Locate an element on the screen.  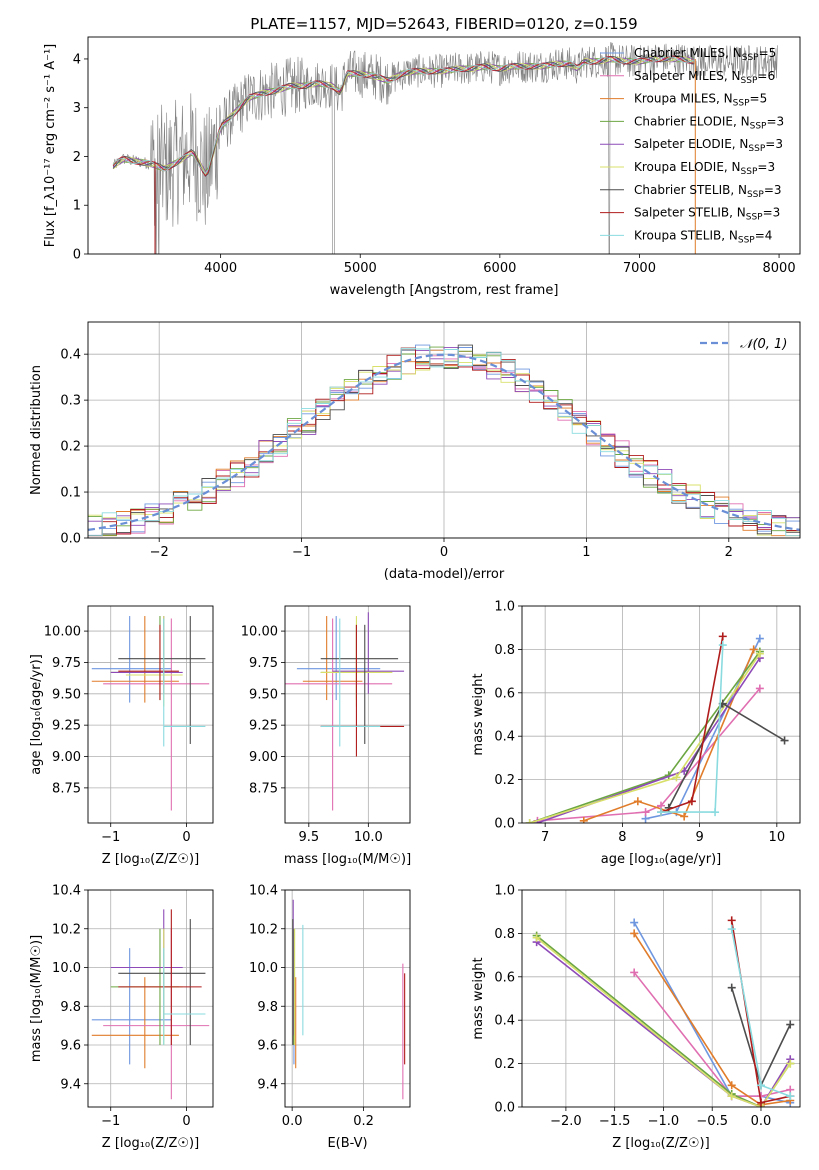
x-tick-label: −2.0 is located at coordinates (566, 1121).